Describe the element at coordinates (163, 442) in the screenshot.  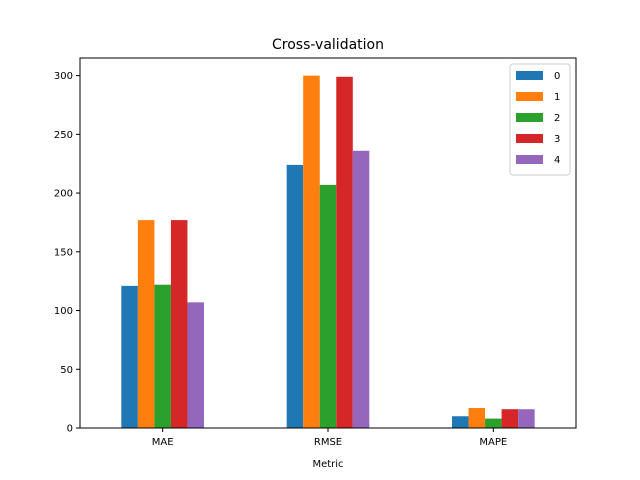
I see `x-tick-label-mae: MAE` at that location.